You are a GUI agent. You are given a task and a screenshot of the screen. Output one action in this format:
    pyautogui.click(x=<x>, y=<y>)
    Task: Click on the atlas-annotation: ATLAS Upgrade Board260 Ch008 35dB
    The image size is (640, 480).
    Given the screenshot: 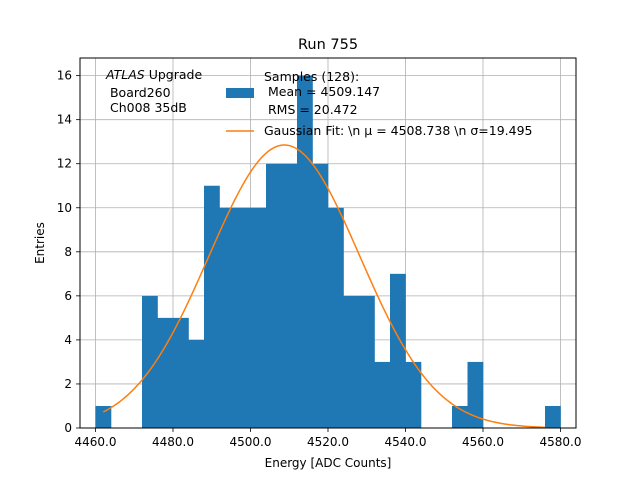 What is the action you would take?
    pyautogui.click(x=153, y=91)
    